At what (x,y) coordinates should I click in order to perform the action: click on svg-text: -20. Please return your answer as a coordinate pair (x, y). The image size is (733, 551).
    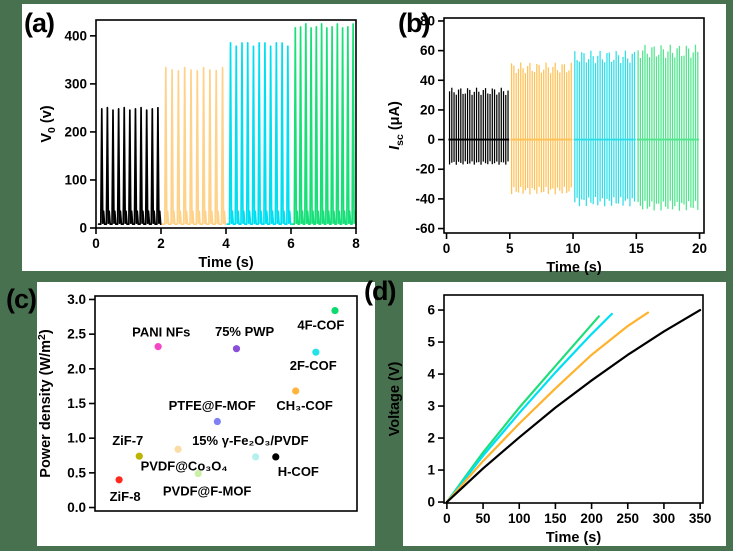
    Looking at the image, I should click on (425, 169).